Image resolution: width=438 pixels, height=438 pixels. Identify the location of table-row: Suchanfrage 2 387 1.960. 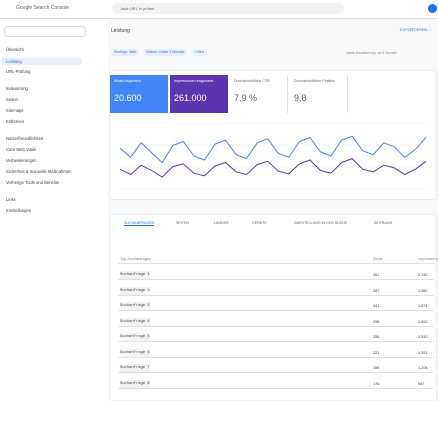
(276, 291).